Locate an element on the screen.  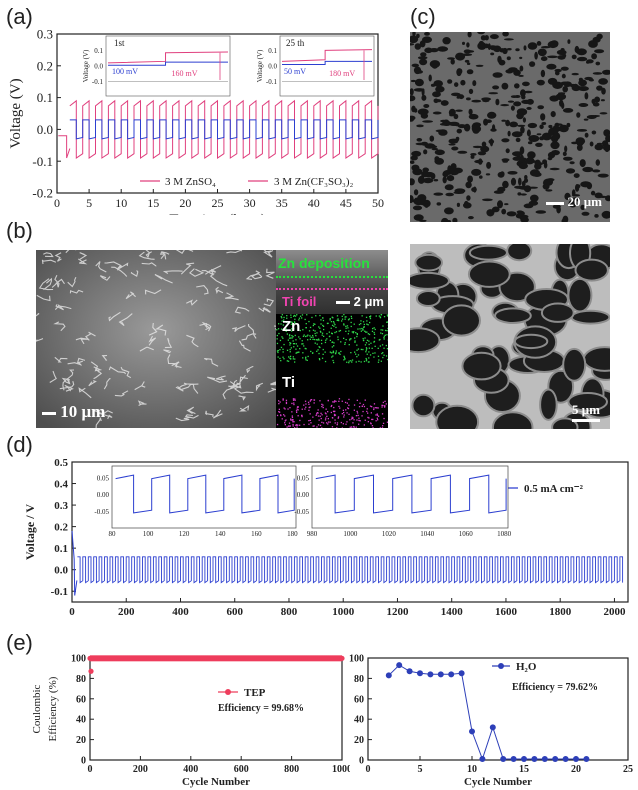
efficiency-annotation-water: Efficiency = 79.62% is located at coordinates (555, 687).